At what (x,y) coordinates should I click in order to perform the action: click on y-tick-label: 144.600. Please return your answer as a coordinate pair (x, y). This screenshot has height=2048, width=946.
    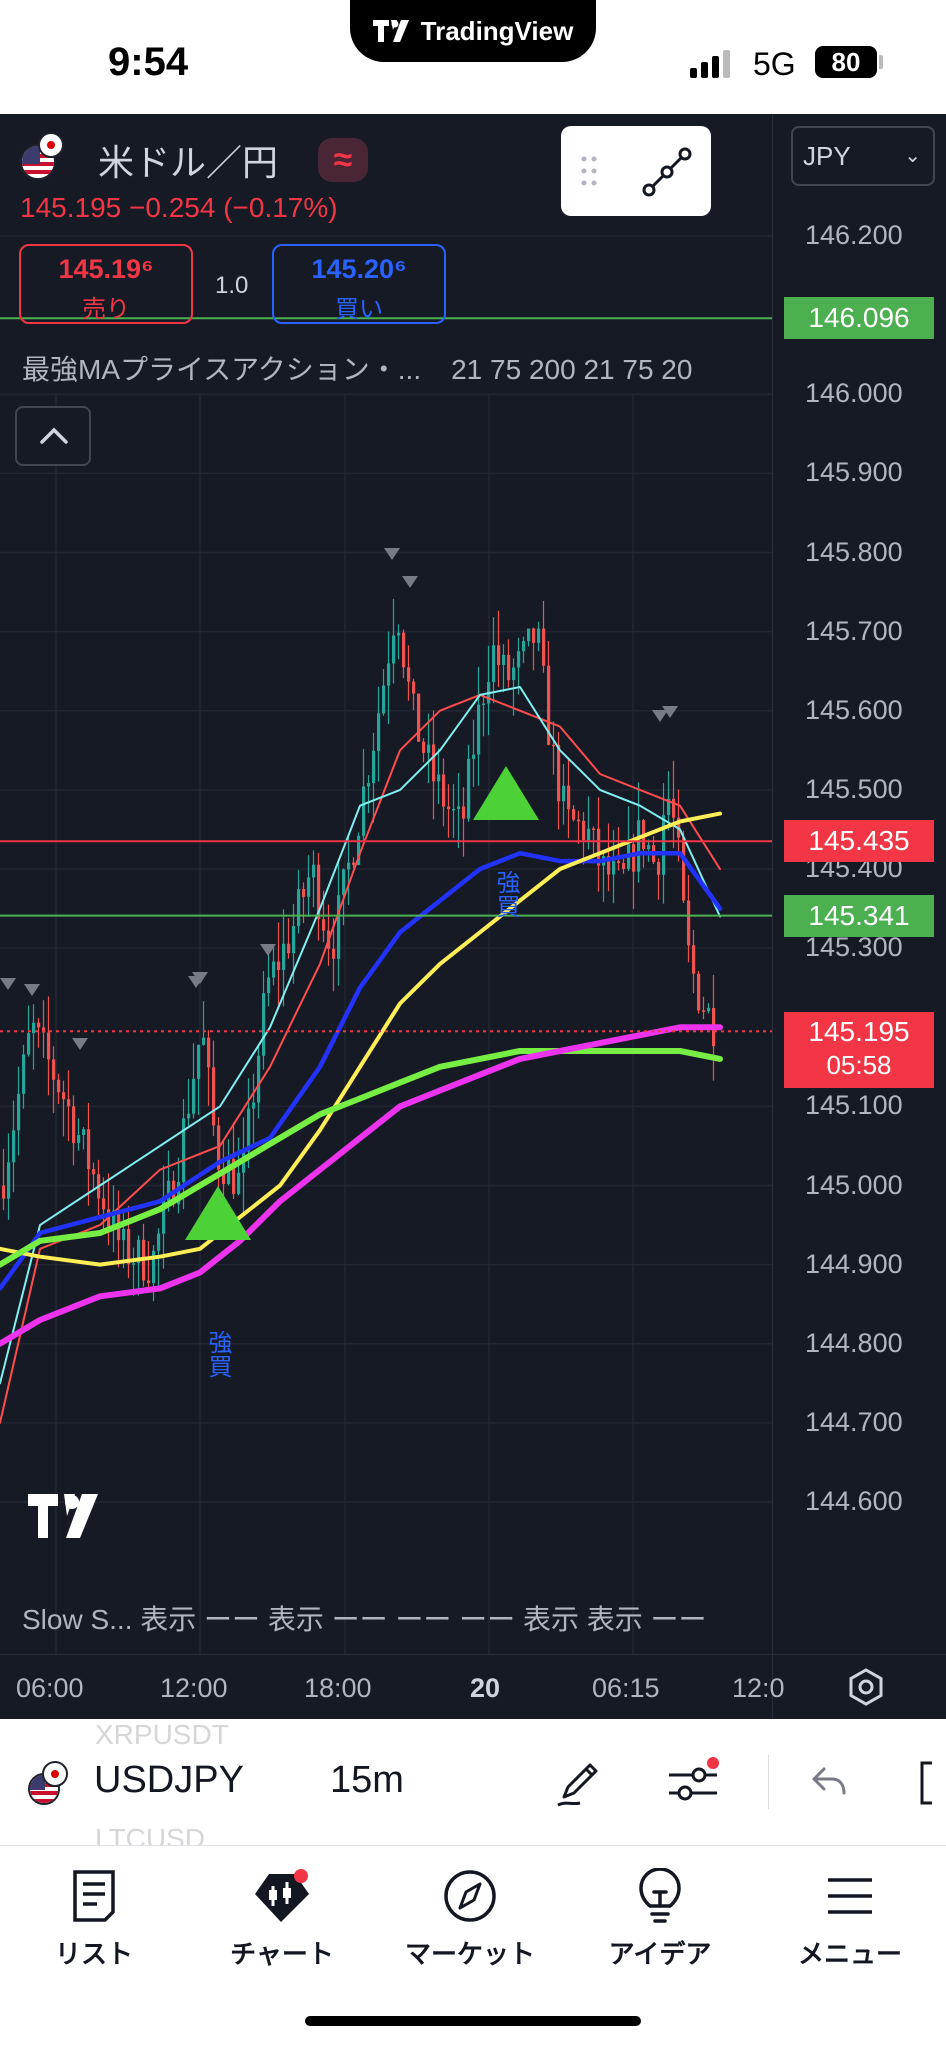
    Looking at the image, I should click on (854, 1501).